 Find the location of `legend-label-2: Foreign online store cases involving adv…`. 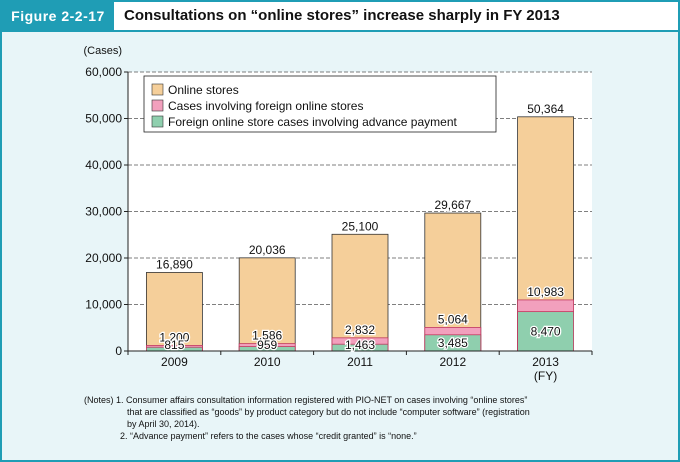

legend-label-2: Foreign online store cases involving adv… is located at coordinates (312, 122).